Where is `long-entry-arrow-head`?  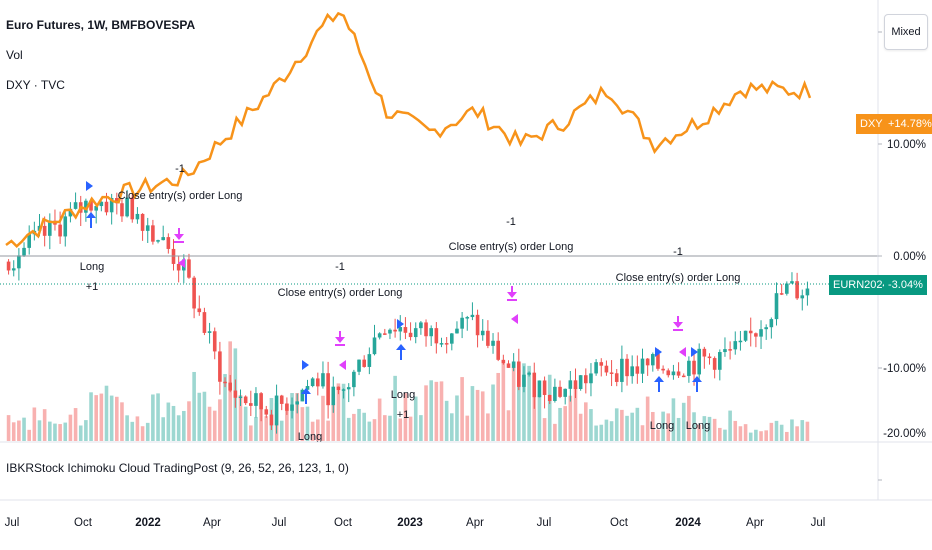 long-entry-arrow-head is located at coordinates (659, 379).